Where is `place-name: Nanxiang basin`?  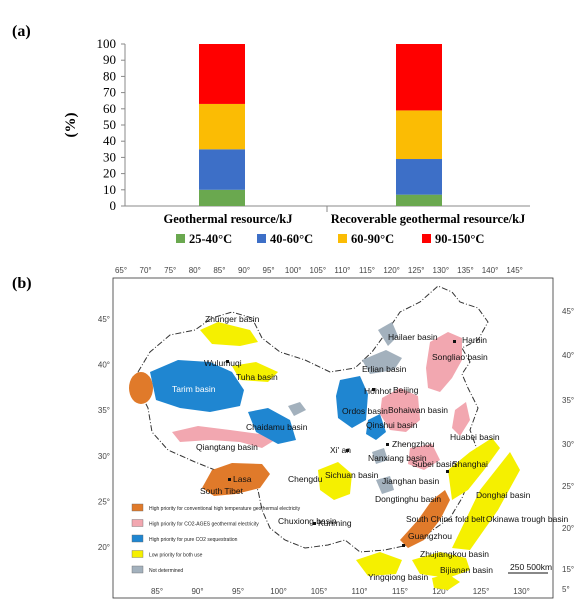
place-name: Nanxiang basin is located at coordinates (397, 458).